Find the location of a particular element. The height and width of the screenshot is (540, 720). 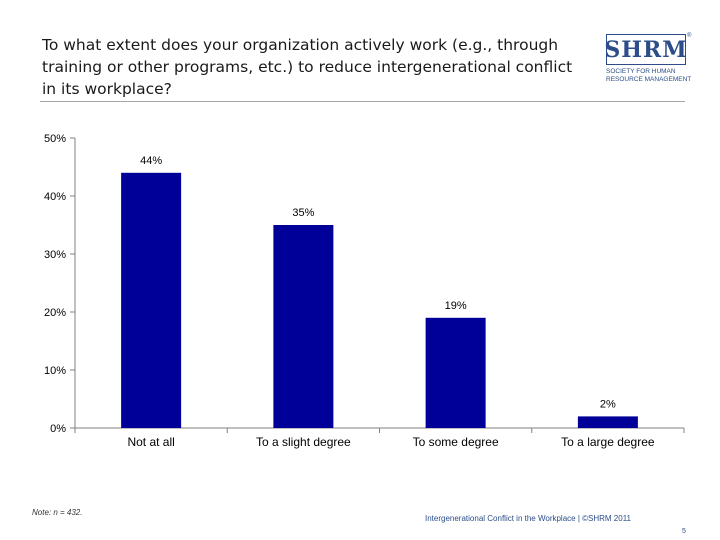

category-label: To a slight degree is located at coordinates (303, 442).